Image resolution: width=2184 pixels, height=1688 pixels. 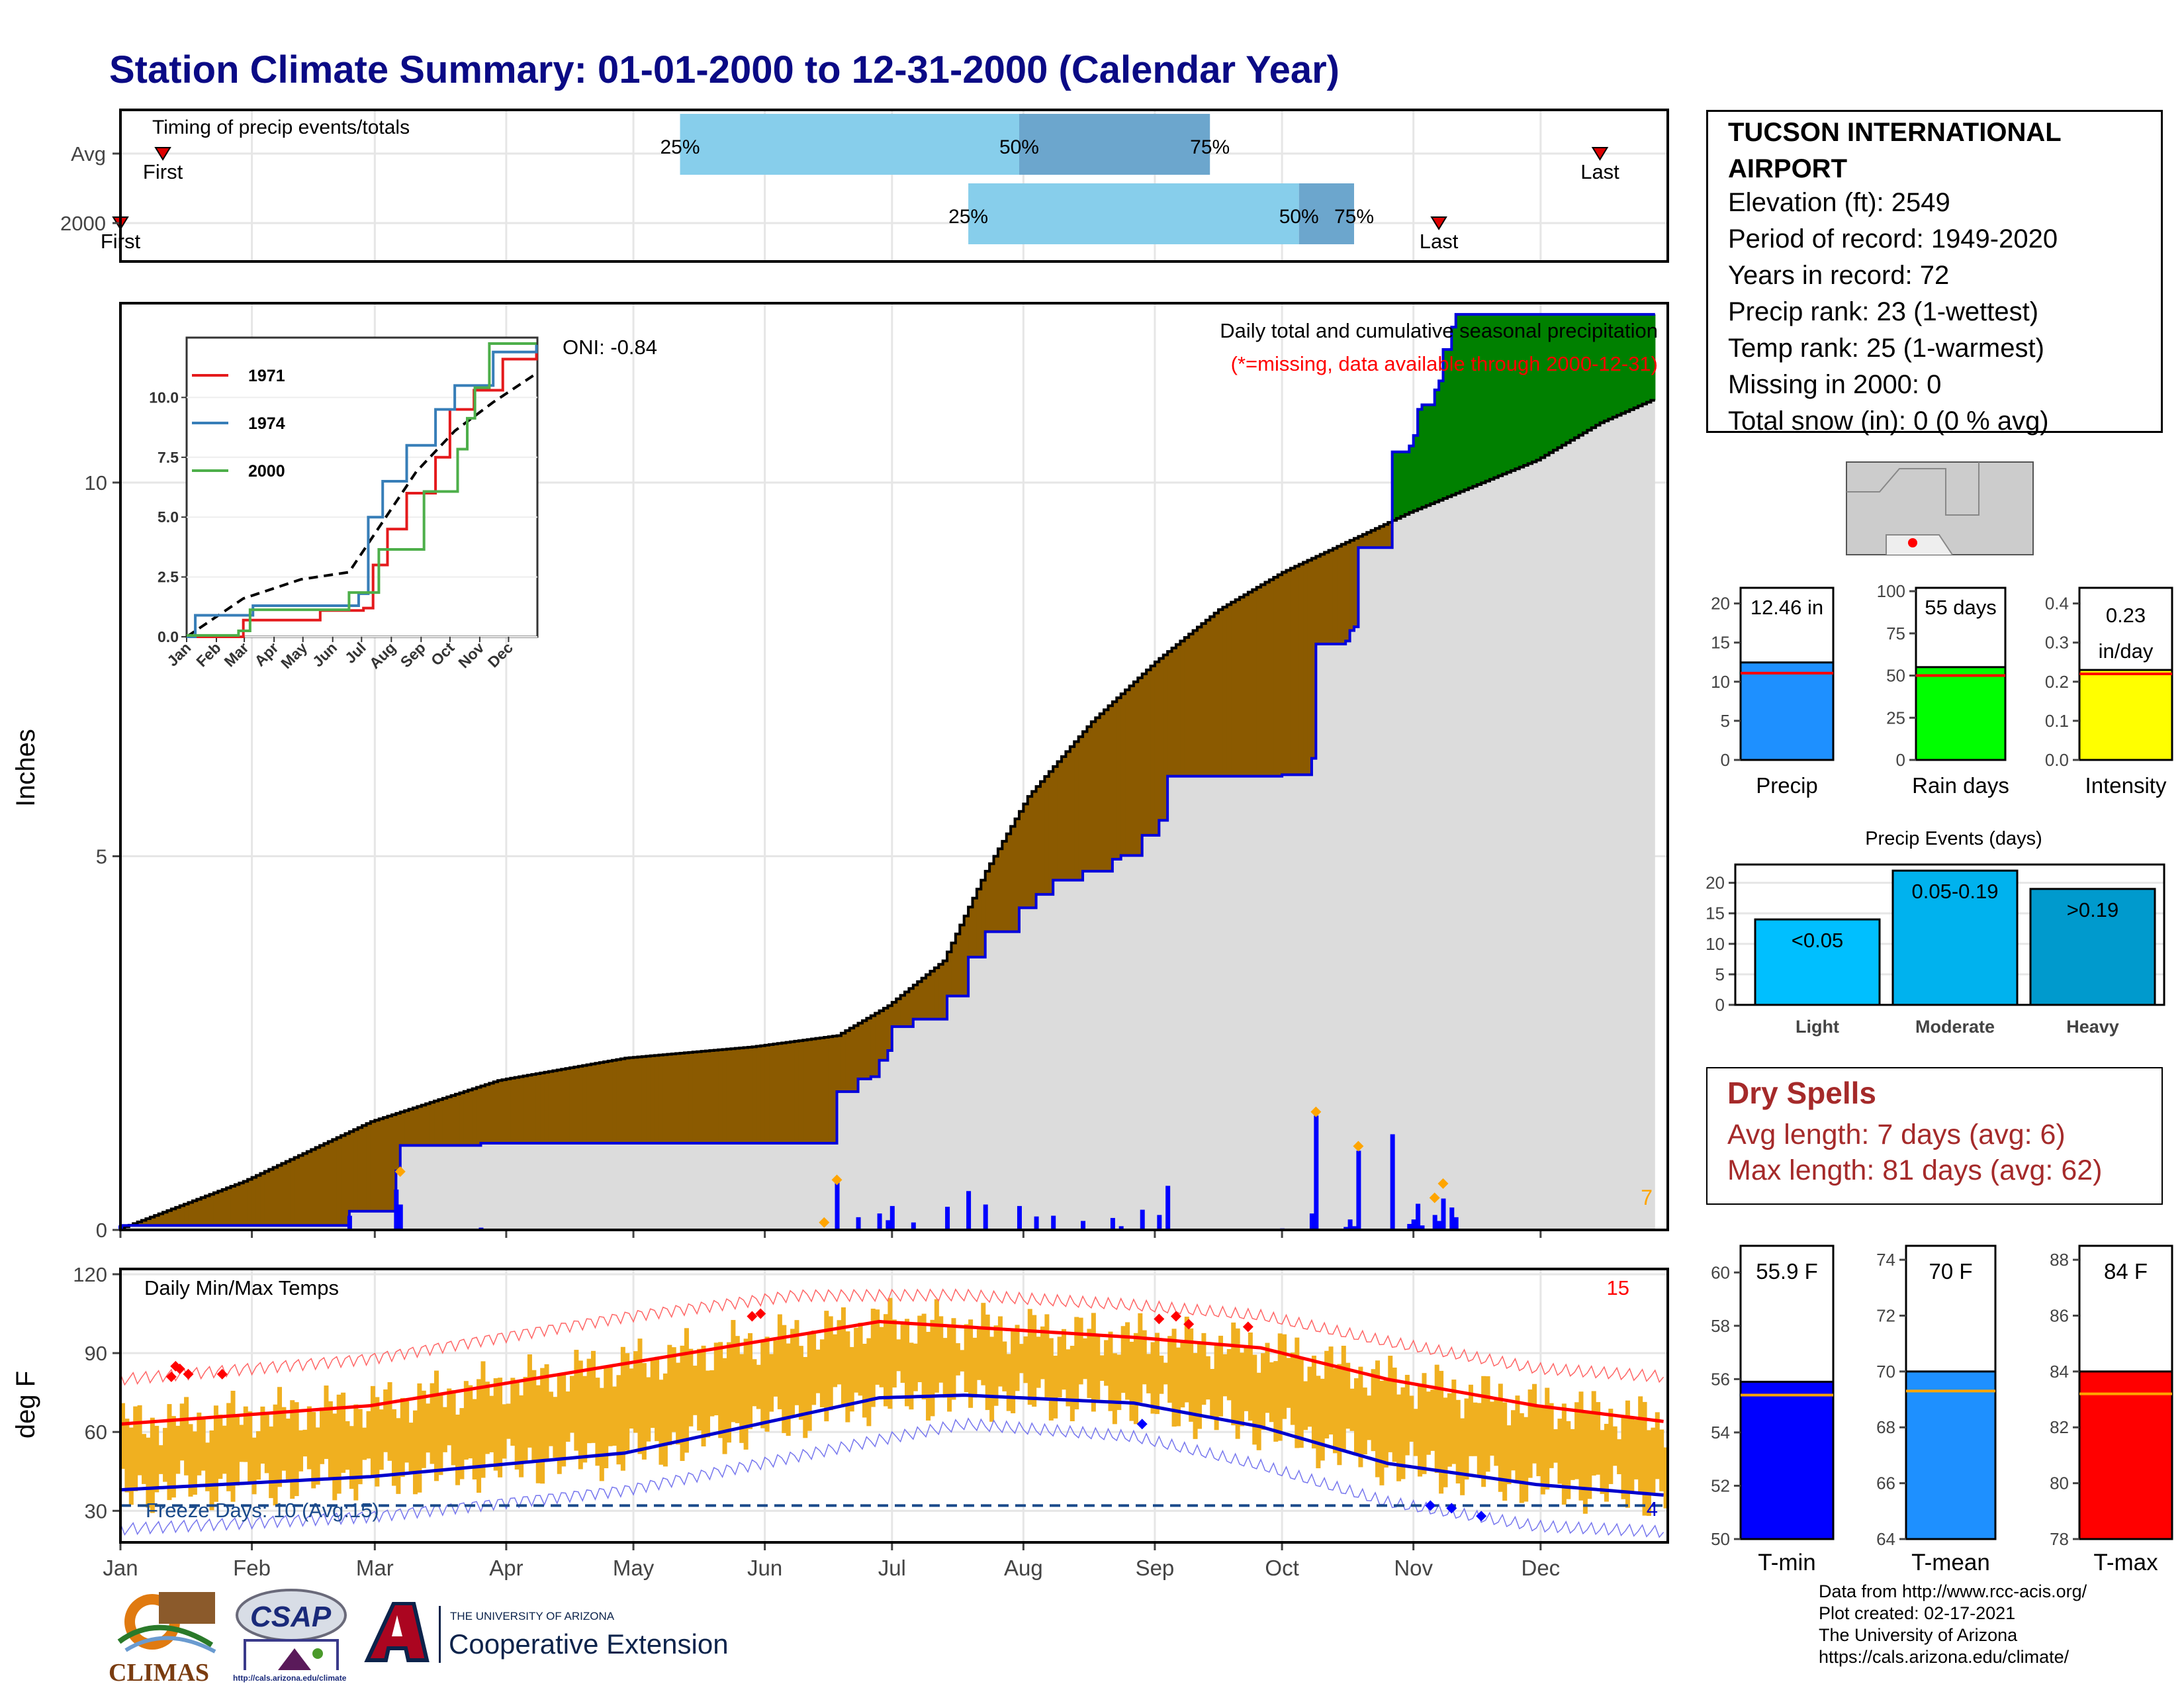 What do you see at coordinates (1439, 241) in the screenshot?
I see `timing-last-label: Last` at bounding box center [1439, 241].